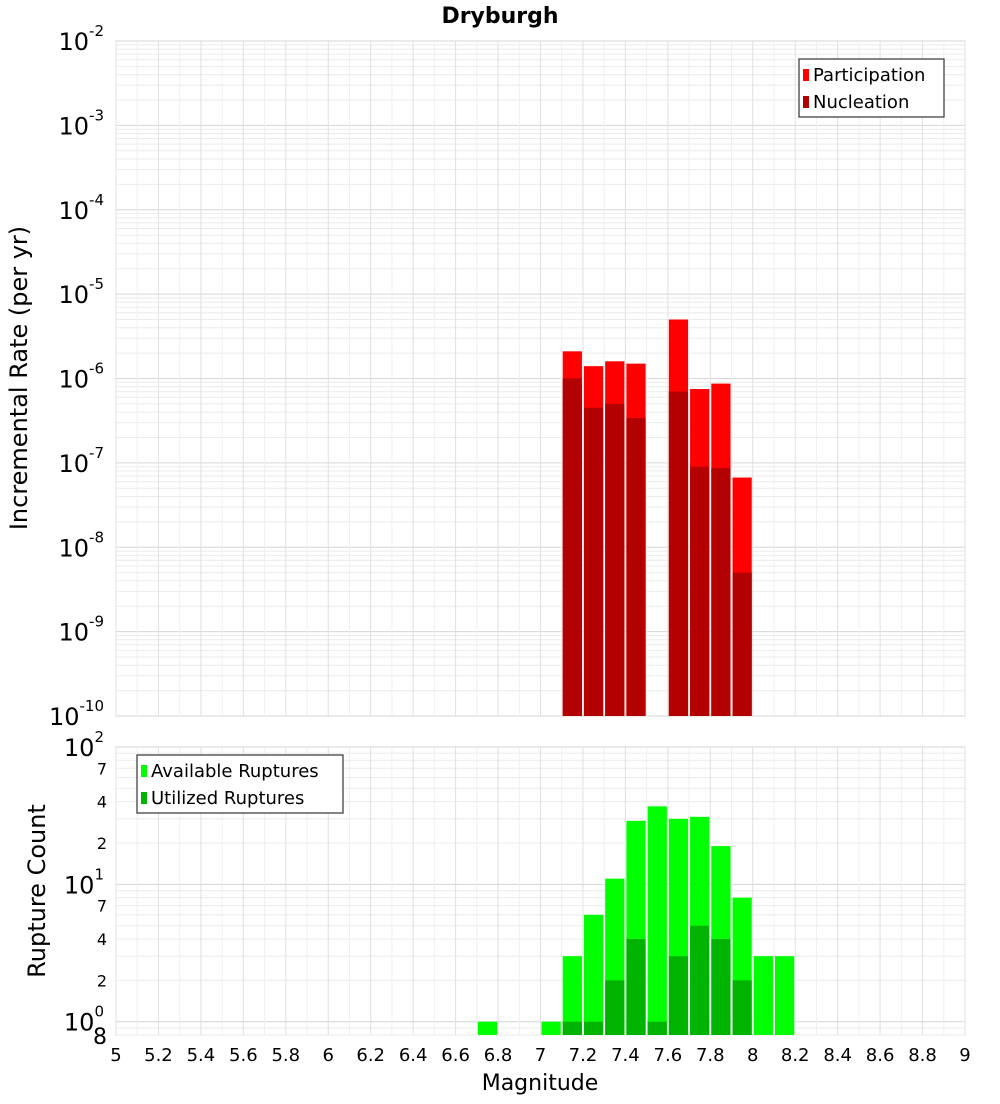 The height and width of the screenshot is (1104, 1000). Describe the element at coordinates (668, 1055) in the screenshot. I see `x-tick-label: 7.6` at that location.